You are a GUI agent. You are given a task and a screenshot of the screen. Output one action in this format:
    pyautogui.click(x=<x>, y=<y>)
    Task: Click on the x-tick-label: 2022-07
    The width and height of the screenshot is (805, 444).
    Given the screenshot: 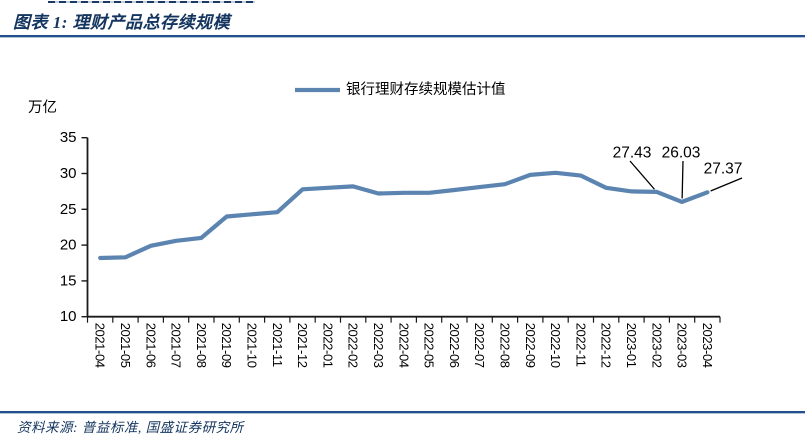 What is the action you would take?
    pyautogui.click(x=479, y=345)
    